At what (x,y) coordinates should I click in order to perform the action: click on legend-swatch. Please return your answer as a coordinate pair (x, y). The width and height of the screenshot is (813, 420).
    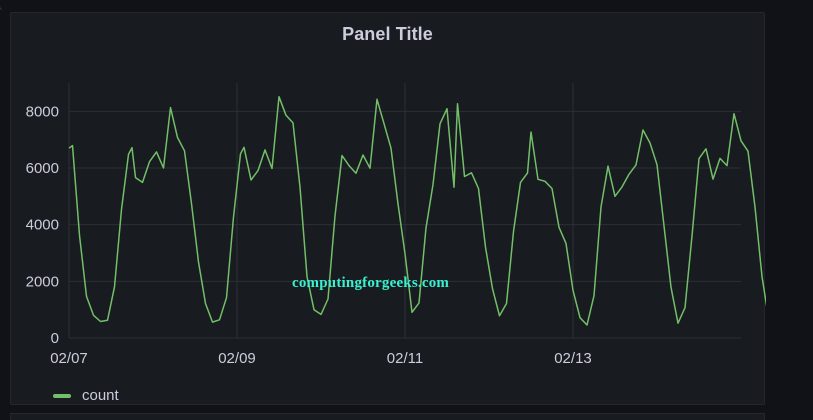
    Looking at the image, I should click on (62, 395).